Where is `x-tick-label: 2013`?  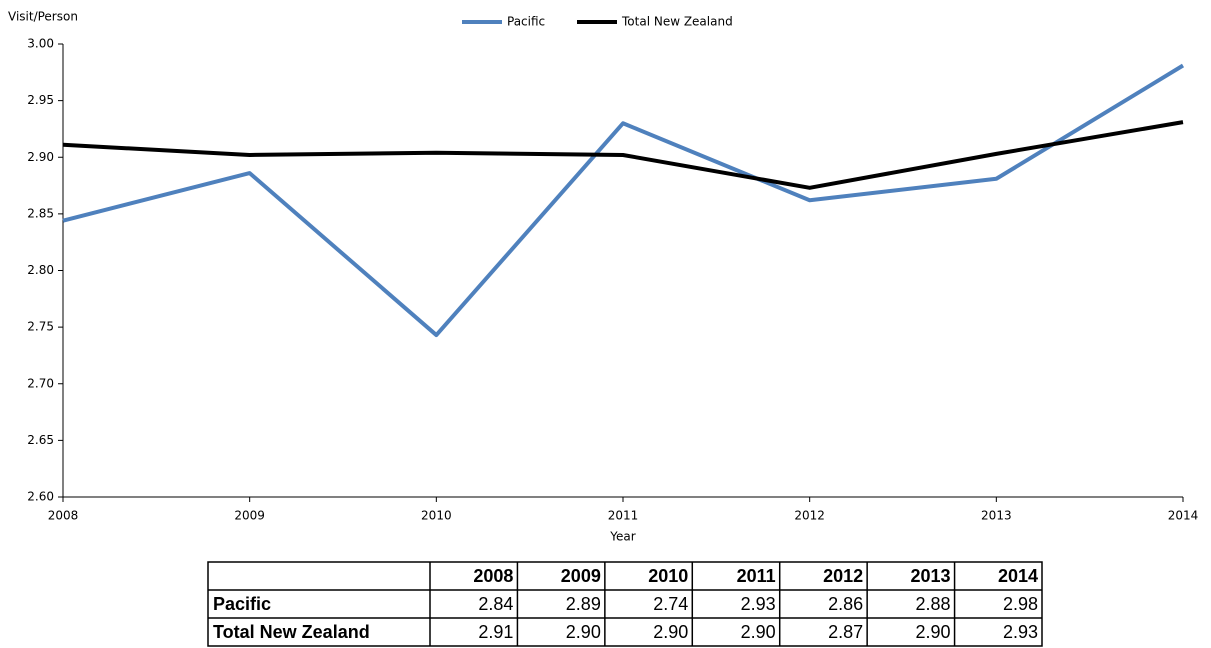 x-tick-label: 2013 is located at coordinates (996, 516).